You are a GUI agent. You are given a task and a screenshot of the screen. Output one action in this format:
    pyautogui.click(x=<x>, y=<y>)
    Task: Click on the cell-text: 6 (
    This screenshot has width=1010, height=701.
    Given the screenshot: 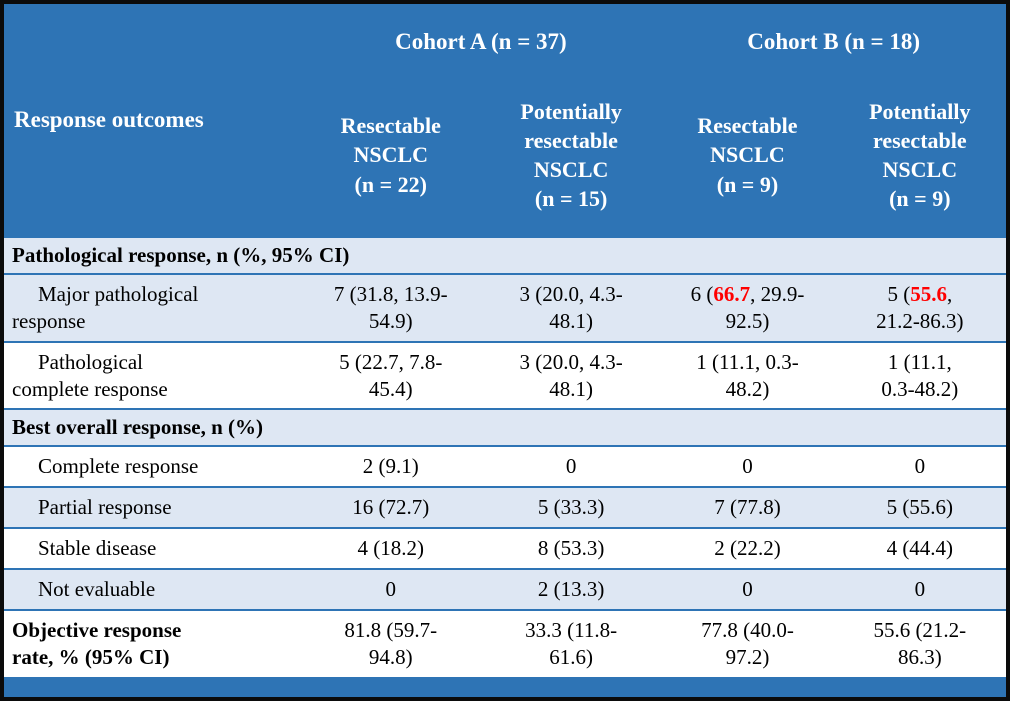 What is the action you would take?
    pyautogui.click(x=702, y=293)
    